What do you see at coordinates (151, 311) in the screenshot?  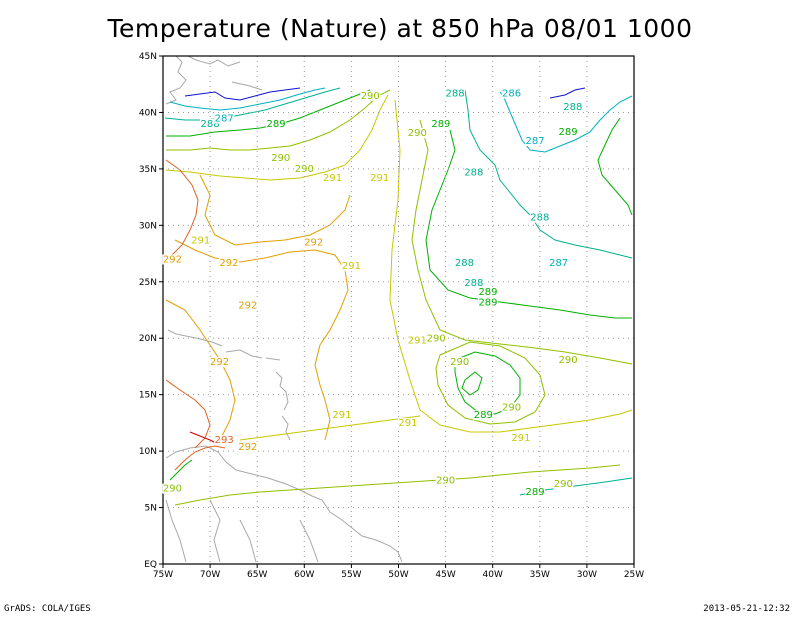 I see `latitude-tick-labels: EQ 5N 10N 15N 20N 25N 30N 35N 40N 45N` at bounding box center [151, 311].